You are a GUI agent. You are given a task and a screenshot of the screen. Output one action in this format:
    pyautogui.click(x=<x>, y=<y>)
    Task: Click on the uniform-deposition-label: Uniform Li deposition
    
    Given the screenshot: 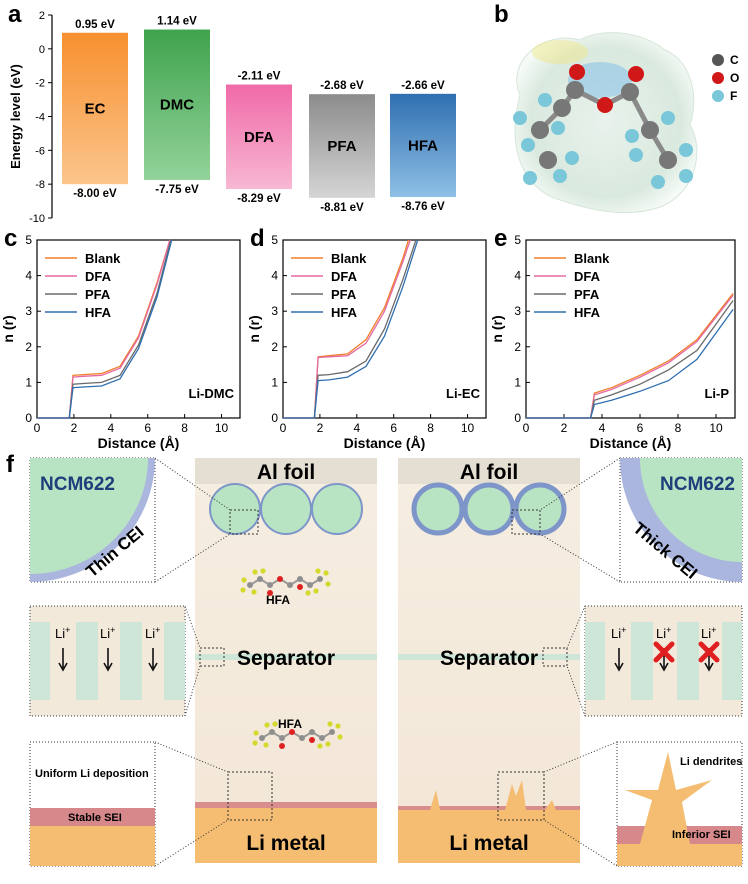 What is the action you would take?
    pyautogui.click(x=92, y=774)
    